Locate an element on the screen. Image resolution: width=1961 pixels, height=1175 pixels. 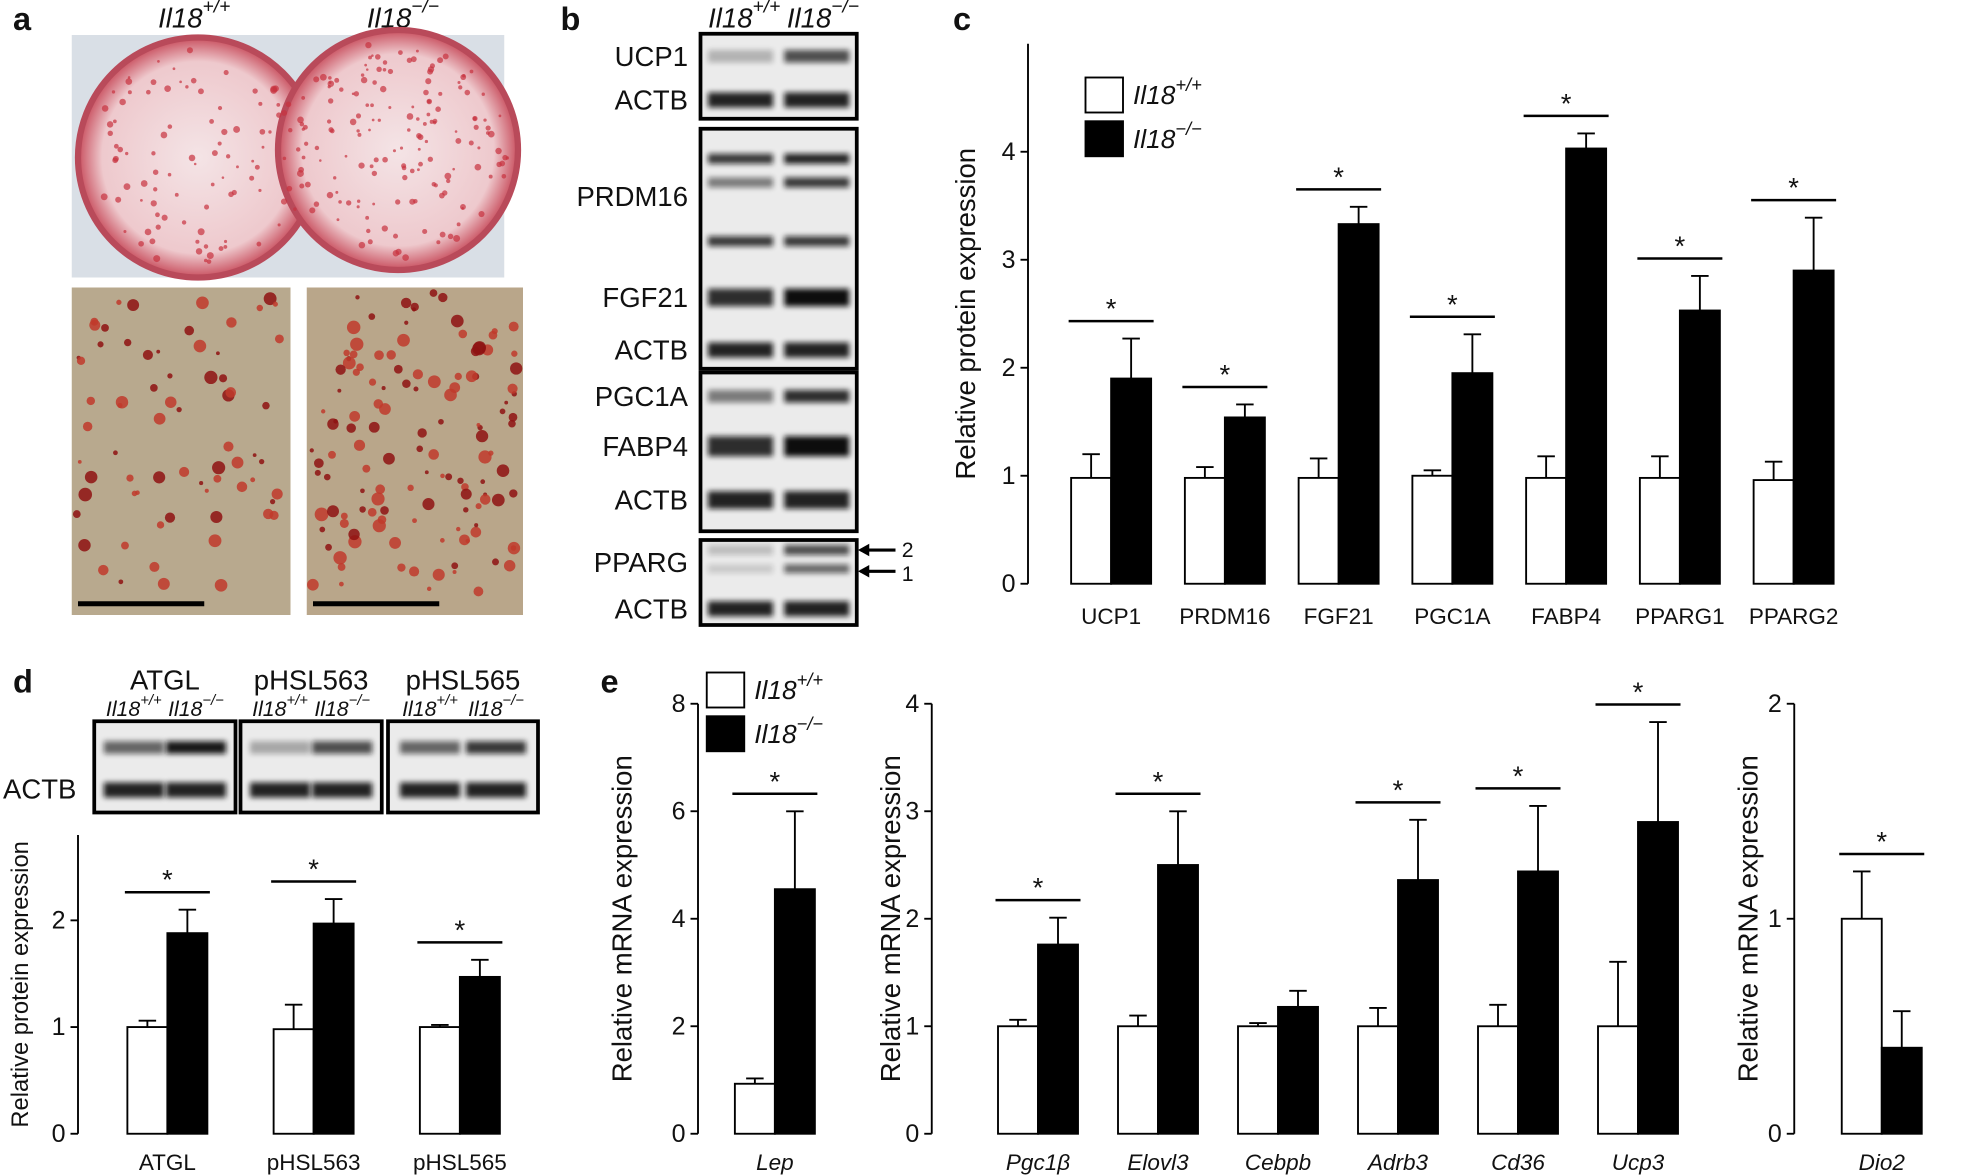
x-tick-label: Lep is located at coordinates (775, 1162).